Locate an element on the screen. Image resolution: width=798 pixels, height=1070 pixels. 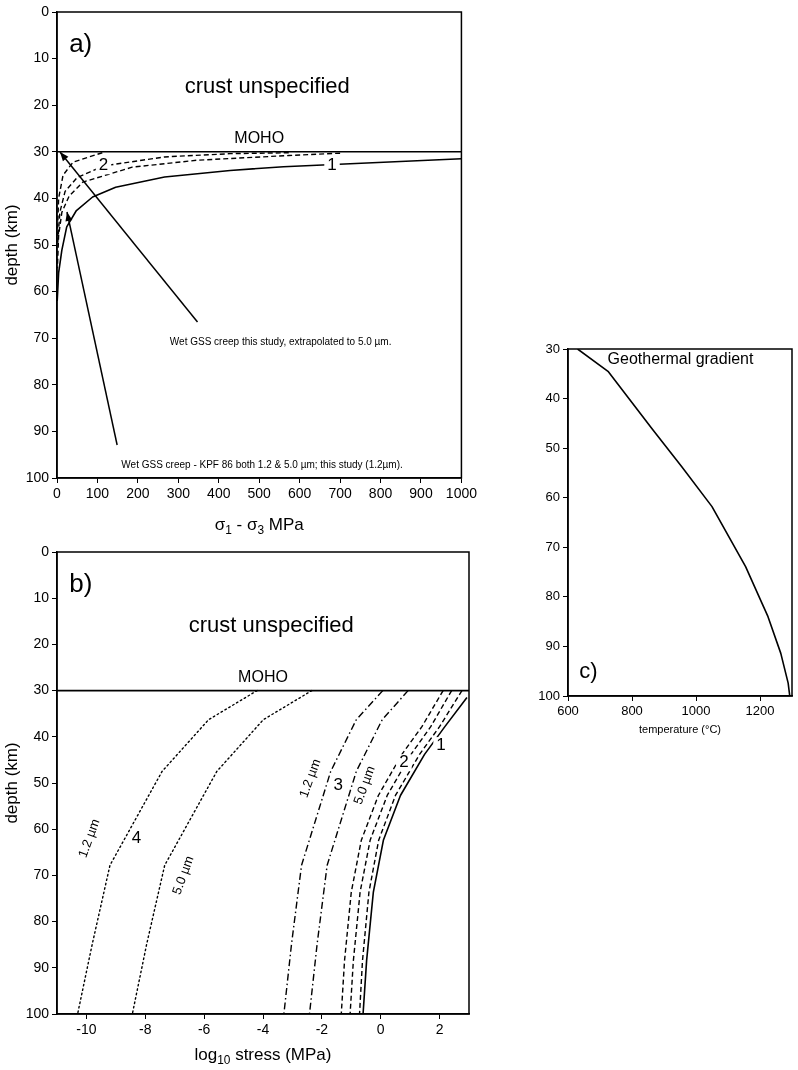
x-tick-label: -6 is located at coordinates (204, 1029).